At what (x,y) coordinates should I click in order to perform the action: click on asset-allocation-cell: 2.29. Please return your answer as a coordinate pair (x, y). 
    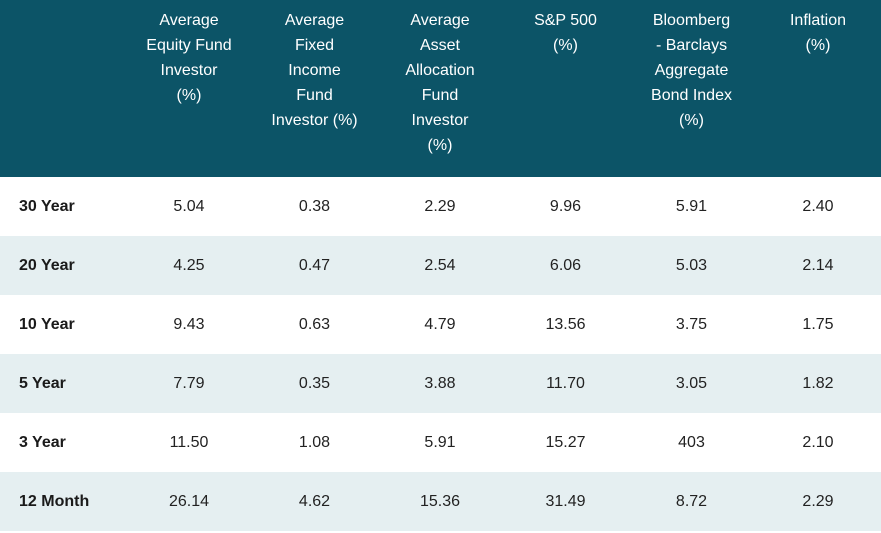
    Looking at the image, I should click on (440, 206).